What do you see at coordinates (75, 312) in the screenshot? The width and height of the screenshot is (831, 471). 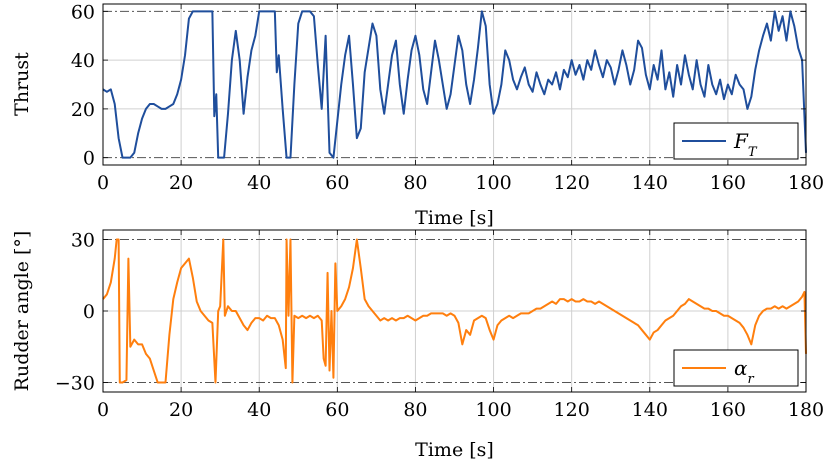 I see `rudder-y-tick-labels: −30 0 30` at bounding box center [75, 312].